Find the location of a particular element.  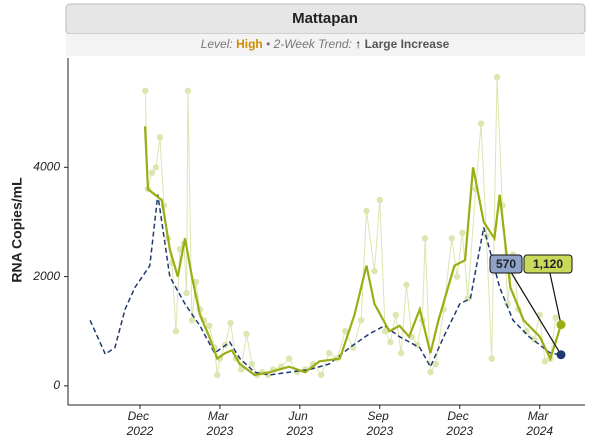

y-tick-label: 0 is located at coordinates (56, 385).